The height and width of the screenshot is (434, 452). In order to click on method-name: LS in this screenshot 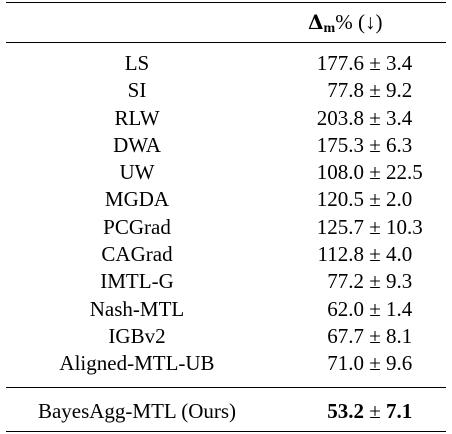, I will do `click(137, 63)`.